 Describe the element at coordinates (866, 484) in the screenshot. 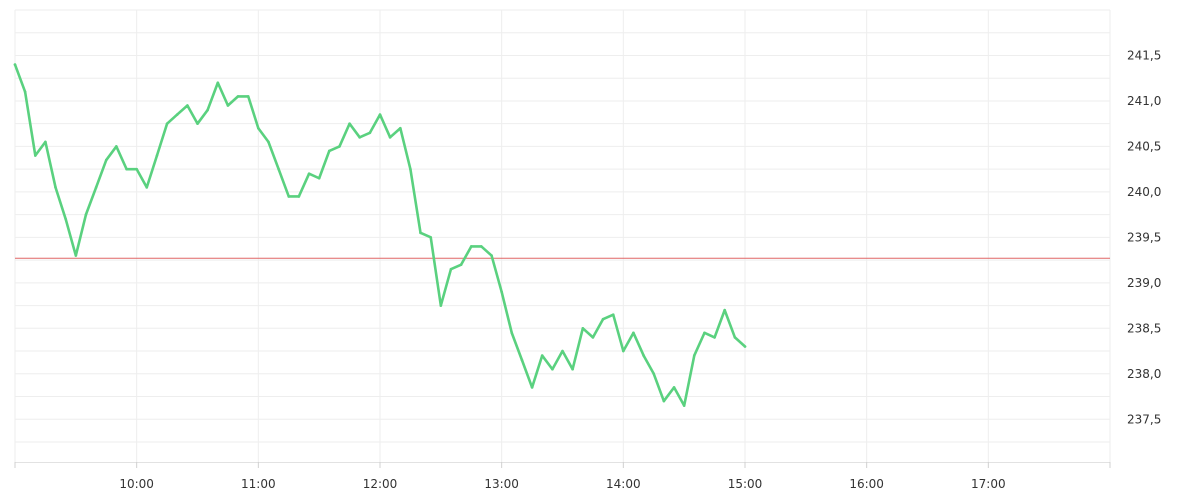

I see `x-tick-label: 16:00` at that location.